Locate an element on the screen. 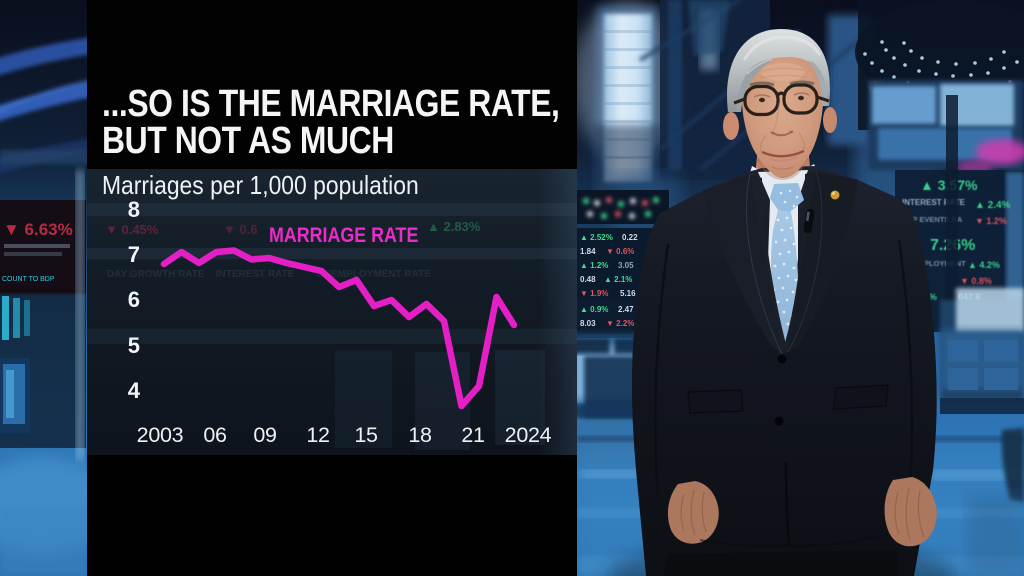  svg-text: ▼ 1.2% is located at coordinates (991, 221).